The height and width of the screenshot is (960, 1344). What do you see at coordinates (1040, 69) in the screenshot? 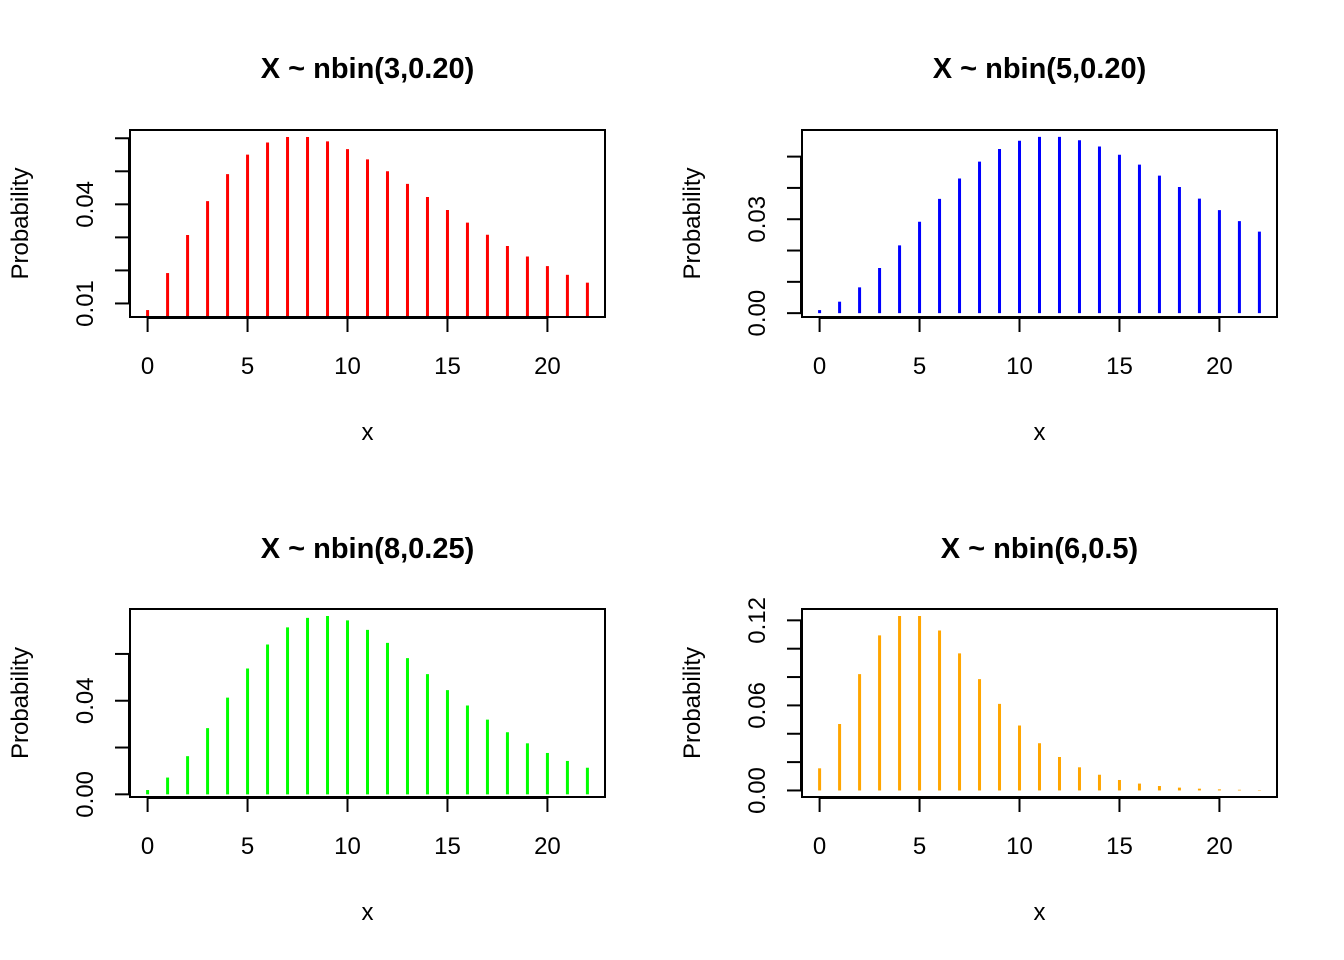
I see `chart-title: X ~ nbin(5,0.20)` at bounding box center [1040, 69].